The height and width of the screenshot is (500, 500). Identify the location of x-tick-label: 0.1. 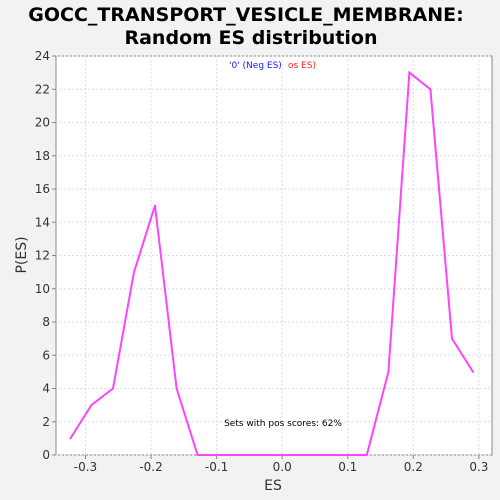
(347, 467).